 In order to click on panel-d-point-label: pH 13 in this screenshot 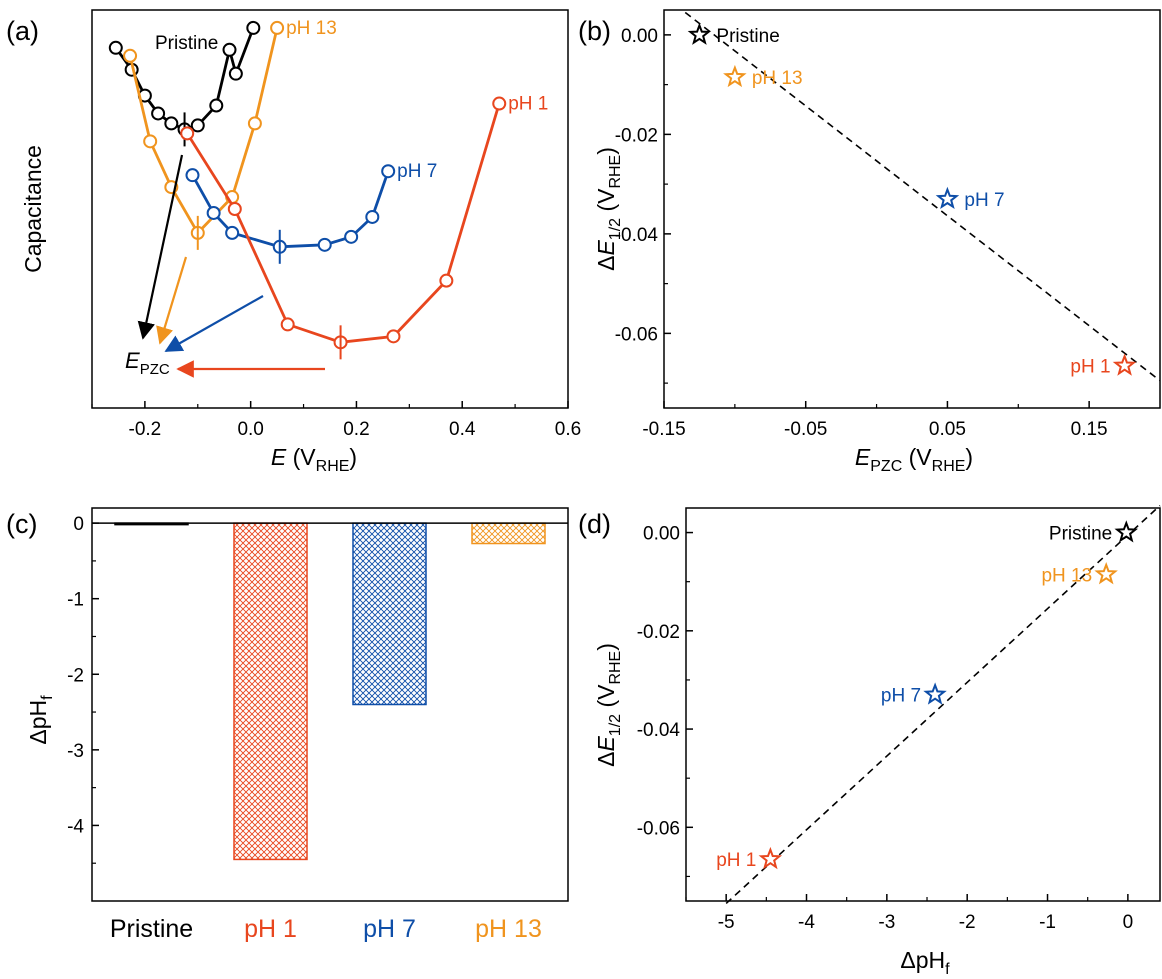, I will do `click(1066, 575)`.